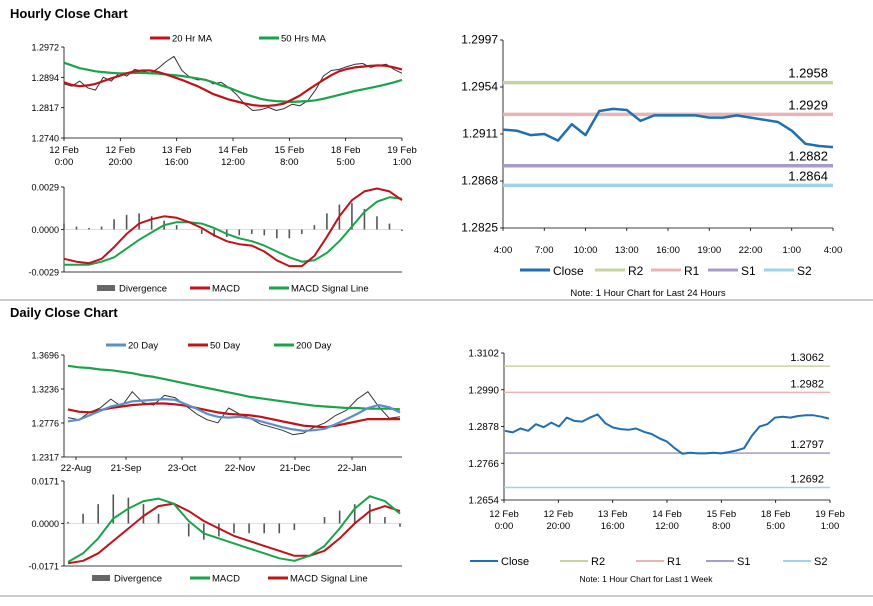  I want to click on daily-price-x-tick-label: 21-Dec, so click(295, 468).